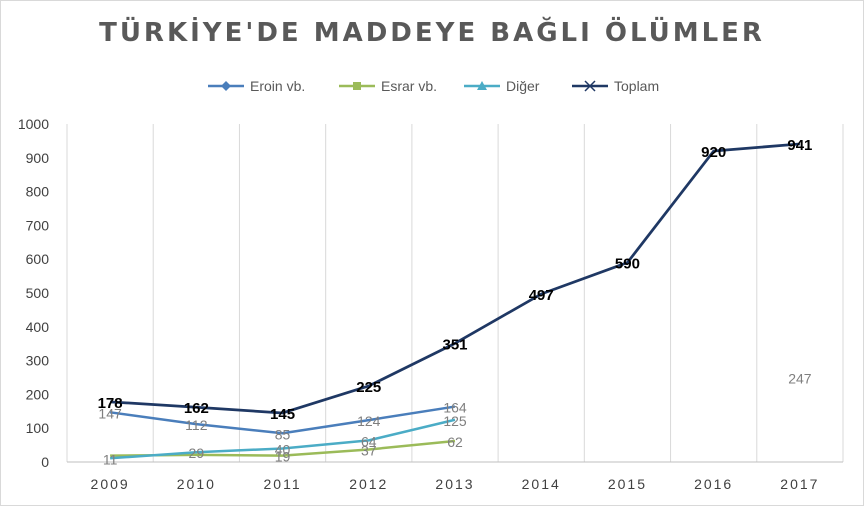 The width and height of the screenshot is (864, 506). I want to click on x-tick-label: 2014, so click(541, 484).